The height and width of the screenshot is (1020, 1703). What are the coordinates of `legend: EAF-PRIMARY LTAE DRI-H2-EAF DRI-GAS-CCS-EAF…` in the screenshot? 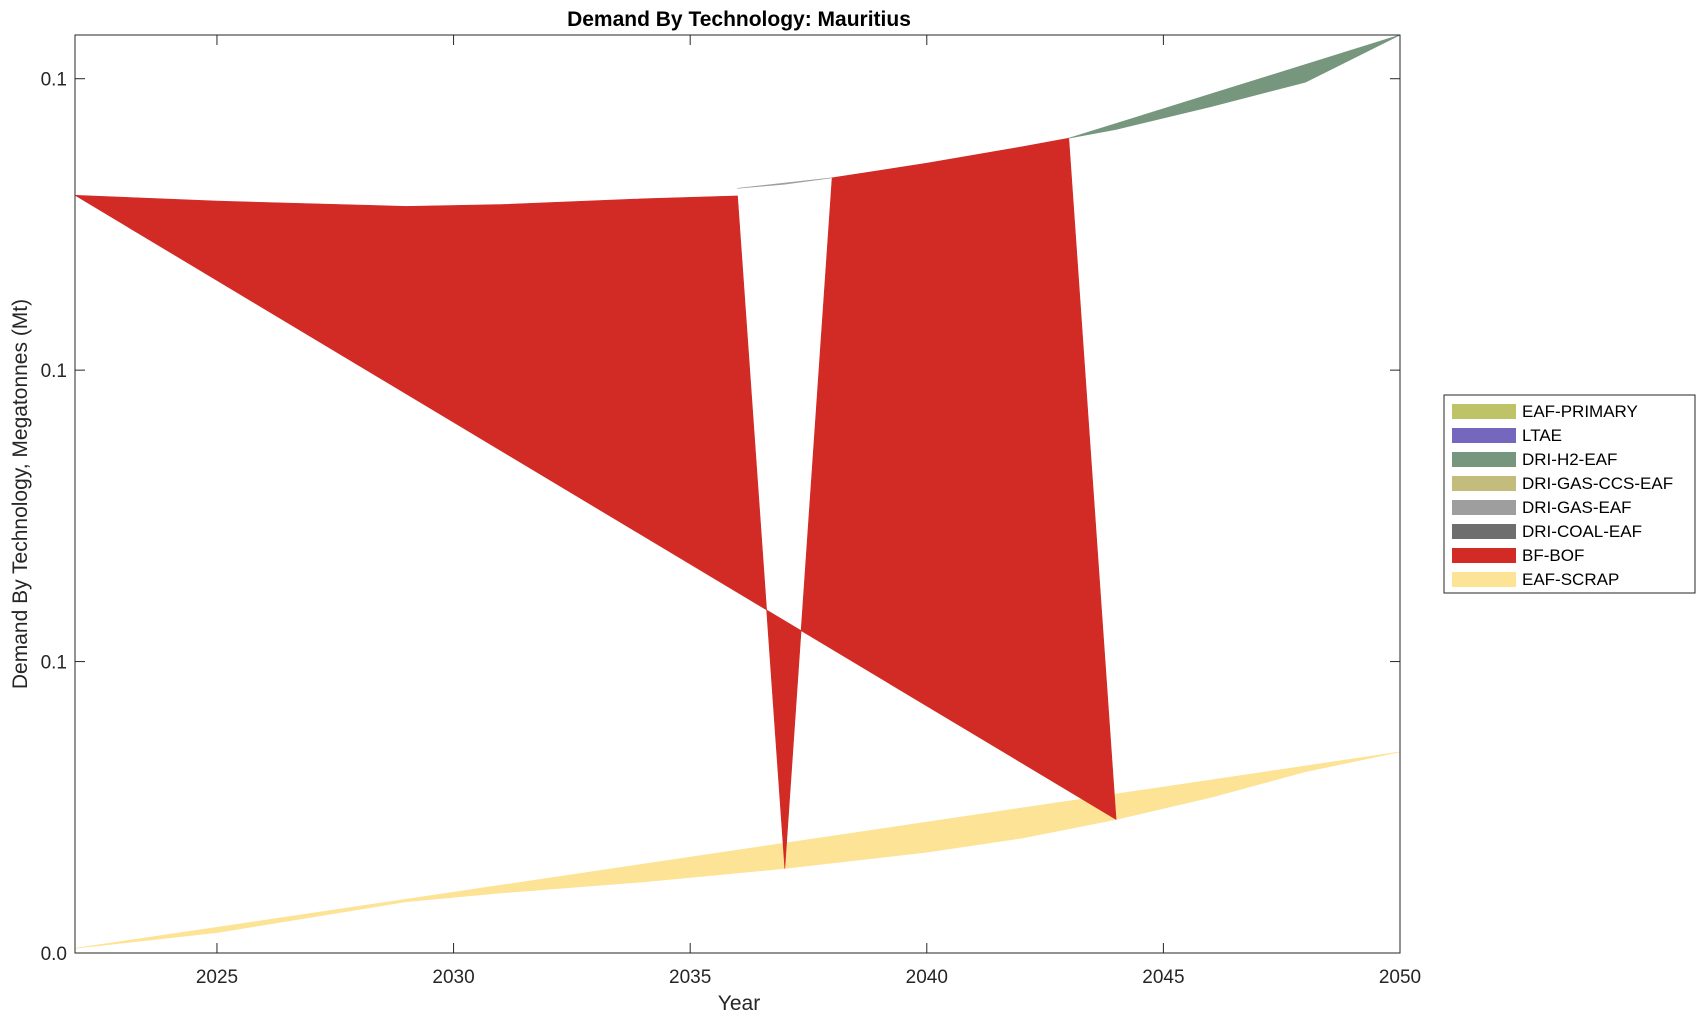 It's located at (1569, 494).